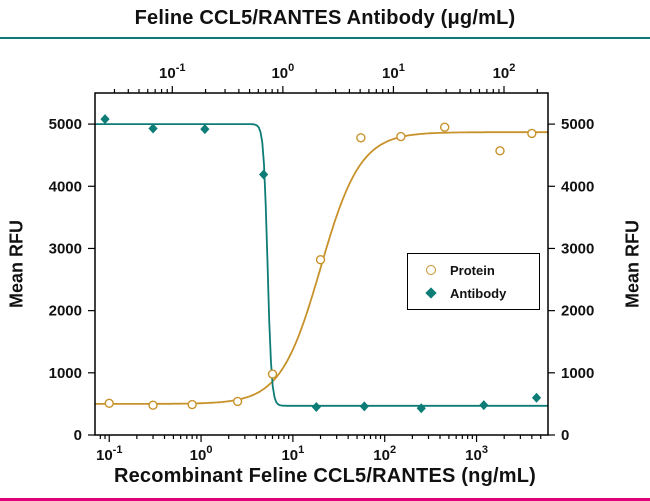 The image size is (650, 501). What do you see at coordinates (16, 264) in the screenshot?
I see `y-axis-title-left: Mean RFU` at bounding box center [16, 264].